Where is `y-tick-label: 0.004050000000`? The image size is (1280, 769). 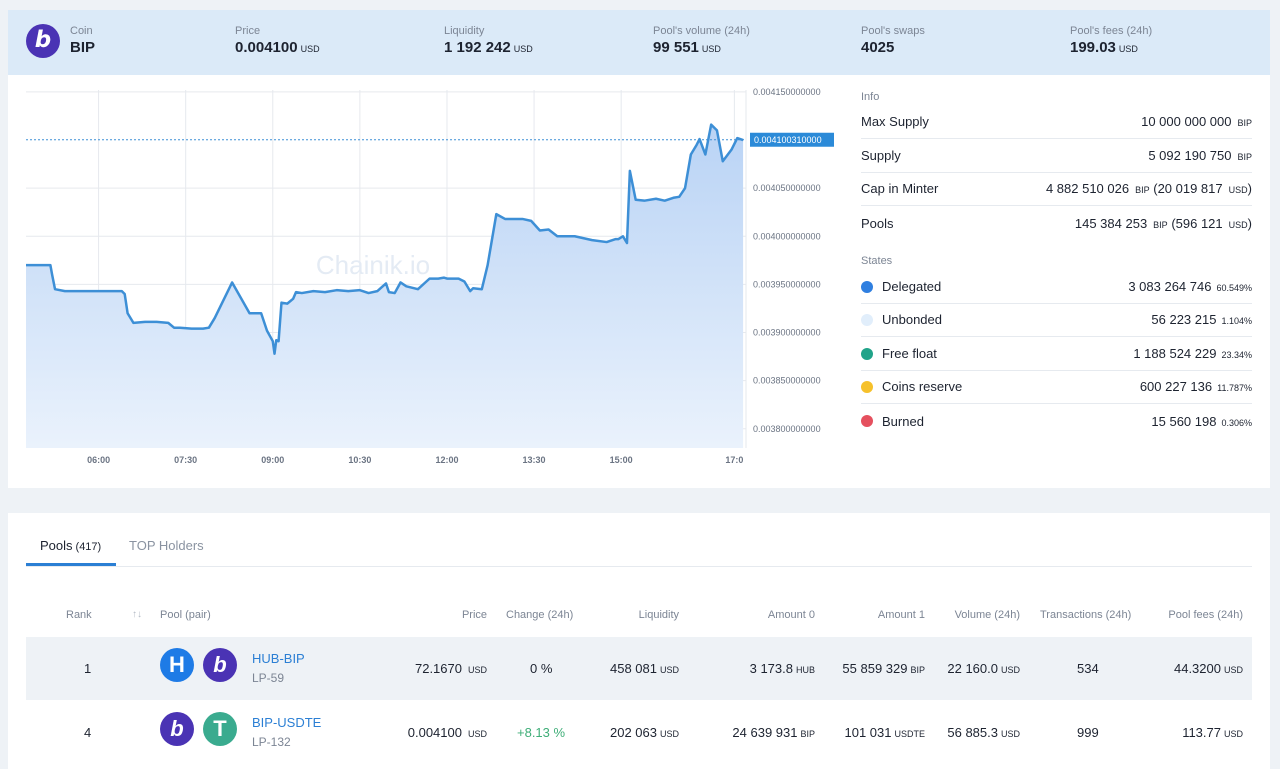
y-tick-label: 0.004050000000 is located at coordinates (787, 188).